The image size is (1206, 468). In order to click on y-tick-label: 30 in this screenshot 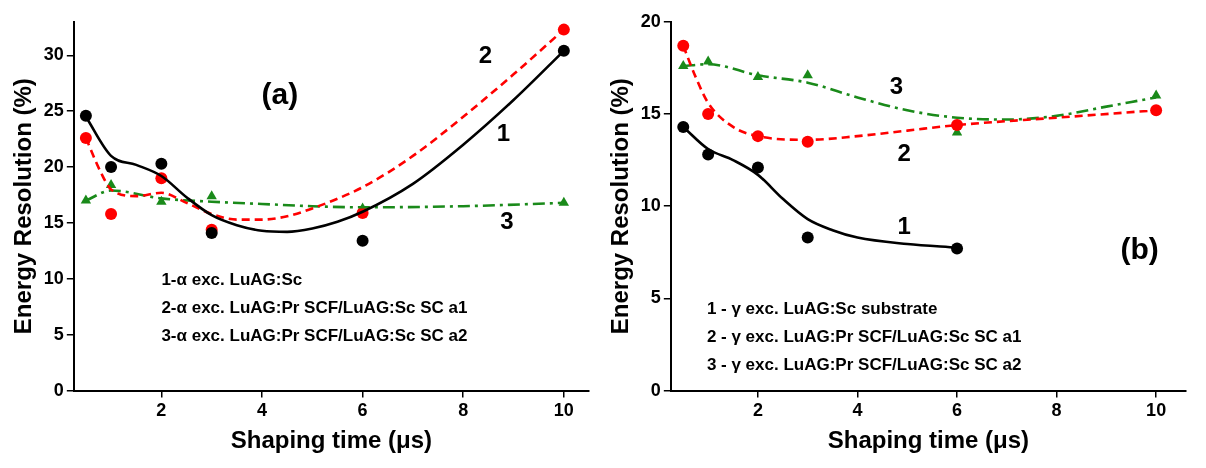, I will do `click(53, 54)`.